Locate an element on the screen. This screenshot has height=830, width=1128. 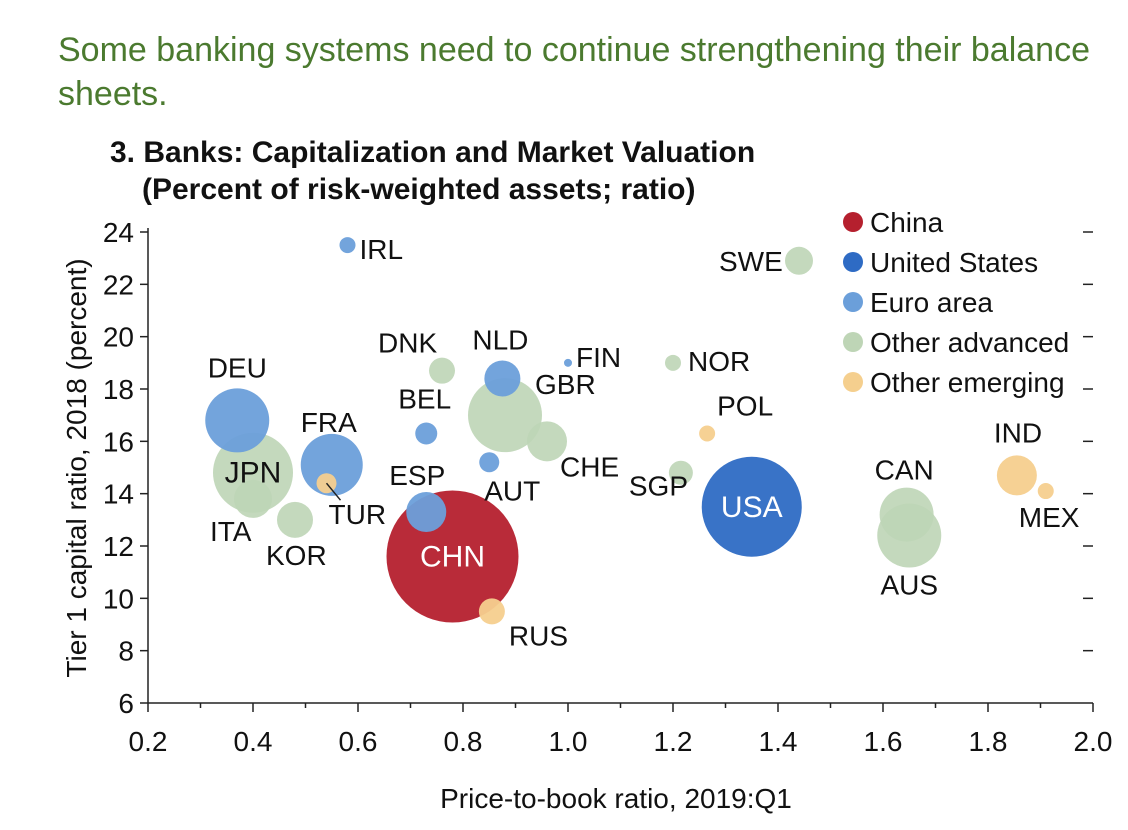
point-label-sgp: SGP is located at coordinates (658, 486).